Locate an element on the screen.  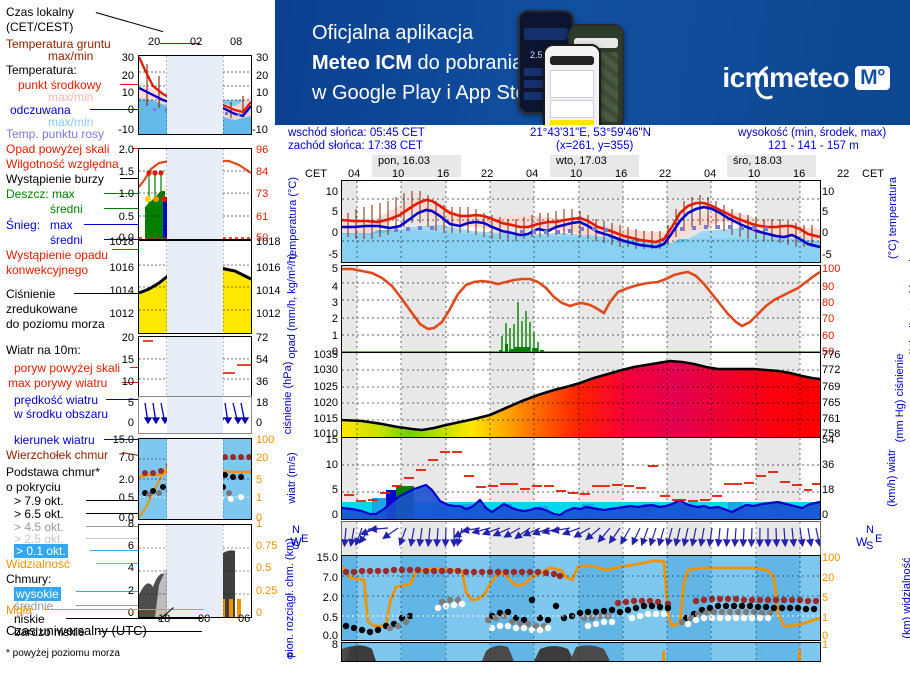
legend-okt-01: > 0.1 okt. is located at coordinates (41, 551).